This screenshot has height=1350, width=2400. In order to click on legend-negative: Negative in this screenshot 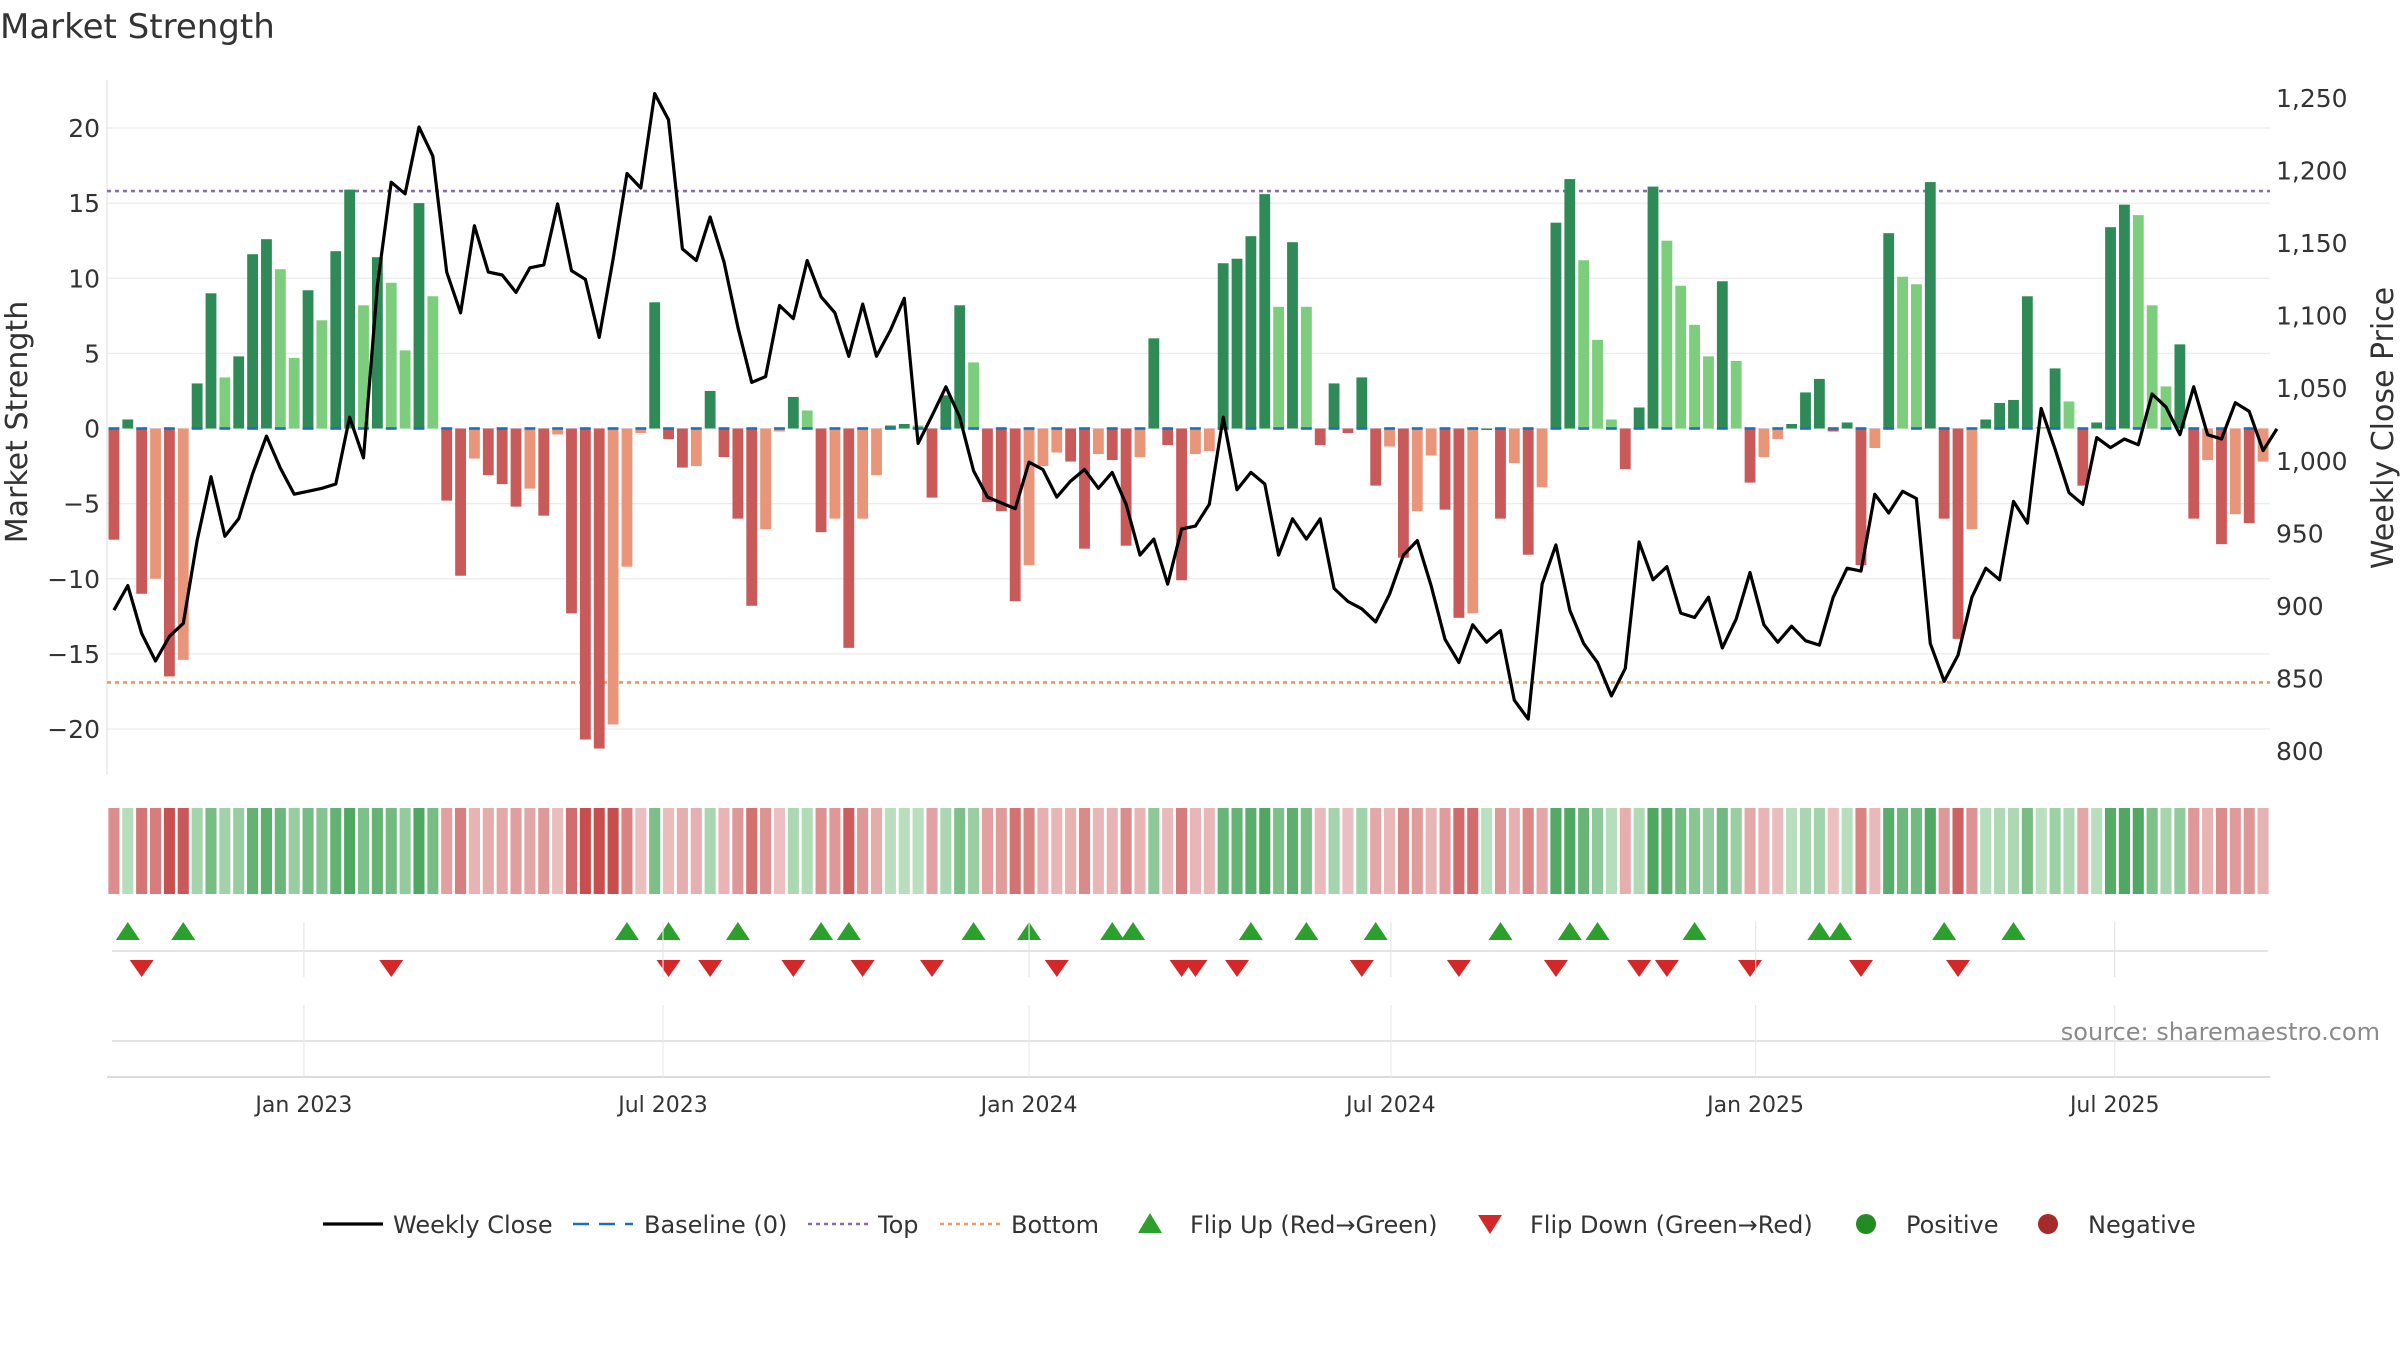, I will do `click(2142, 1225)`.